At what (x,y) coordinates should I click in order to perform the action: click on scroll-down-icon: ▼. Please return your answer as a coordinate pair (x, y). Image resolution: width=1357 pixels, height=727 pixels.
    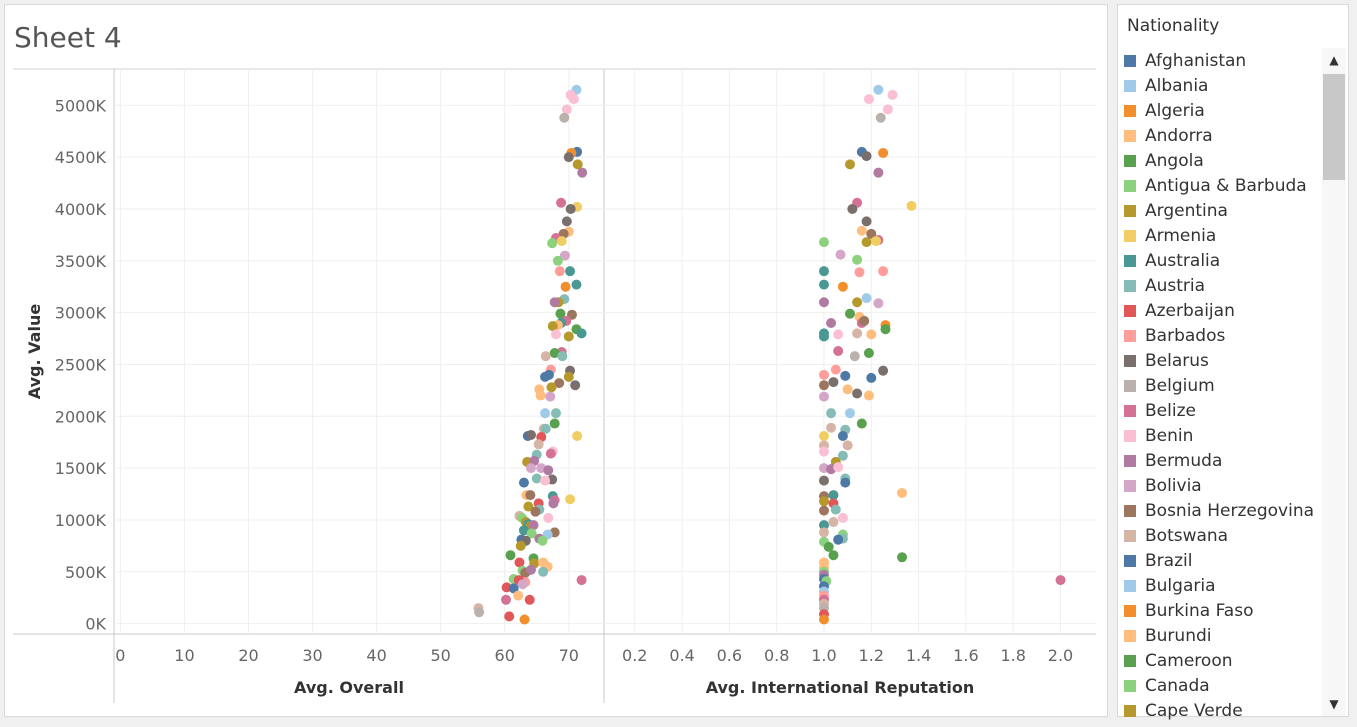
    Looking at the image, I should click on (1334, 704).